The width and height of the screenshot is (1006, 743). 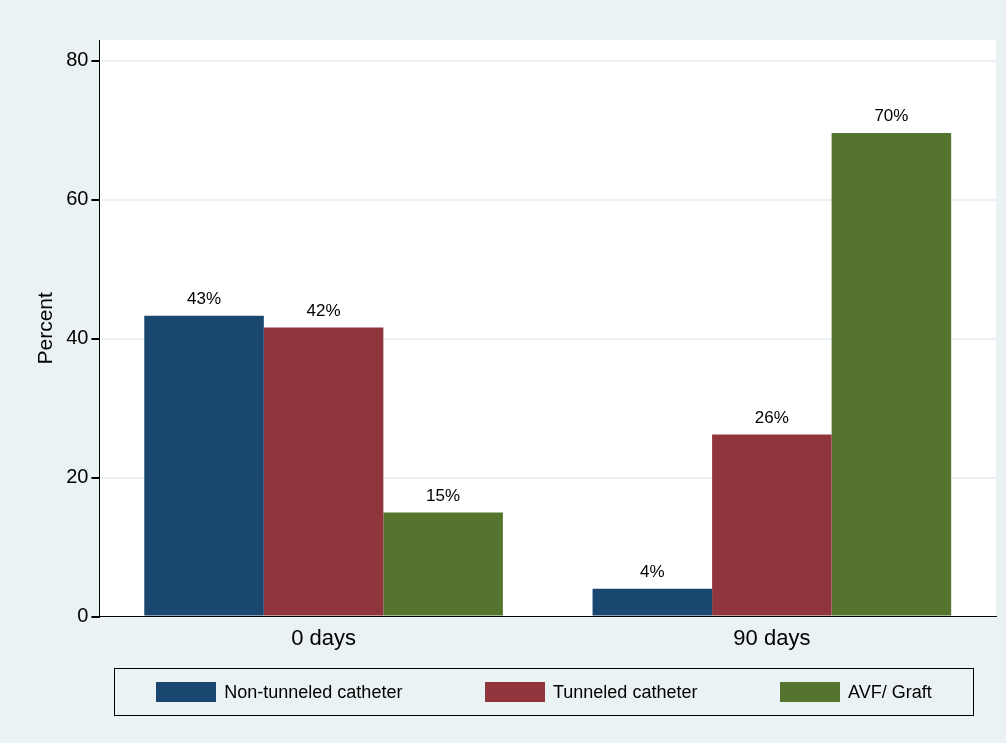 I want to click on data-label: 4%, so click(x=652, y=571).